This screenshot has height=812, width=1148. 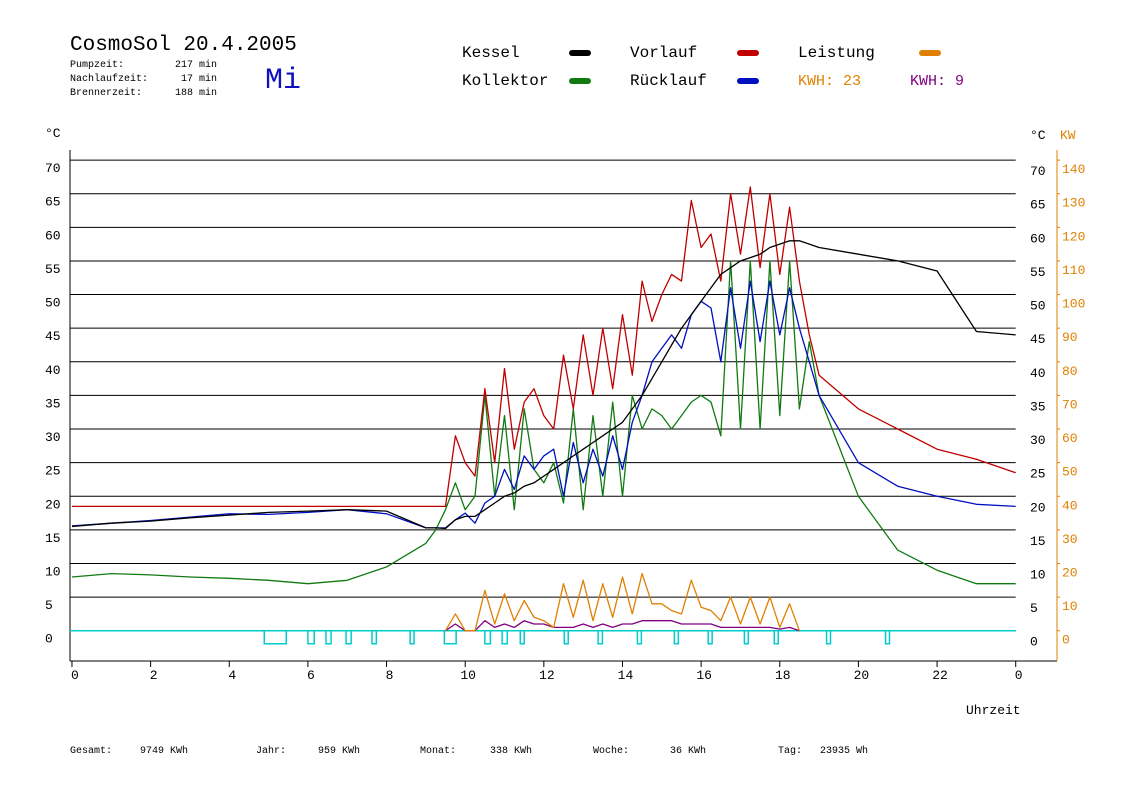 I want to click on kwh-label: KWH: 23, so click(x=829, y=81).